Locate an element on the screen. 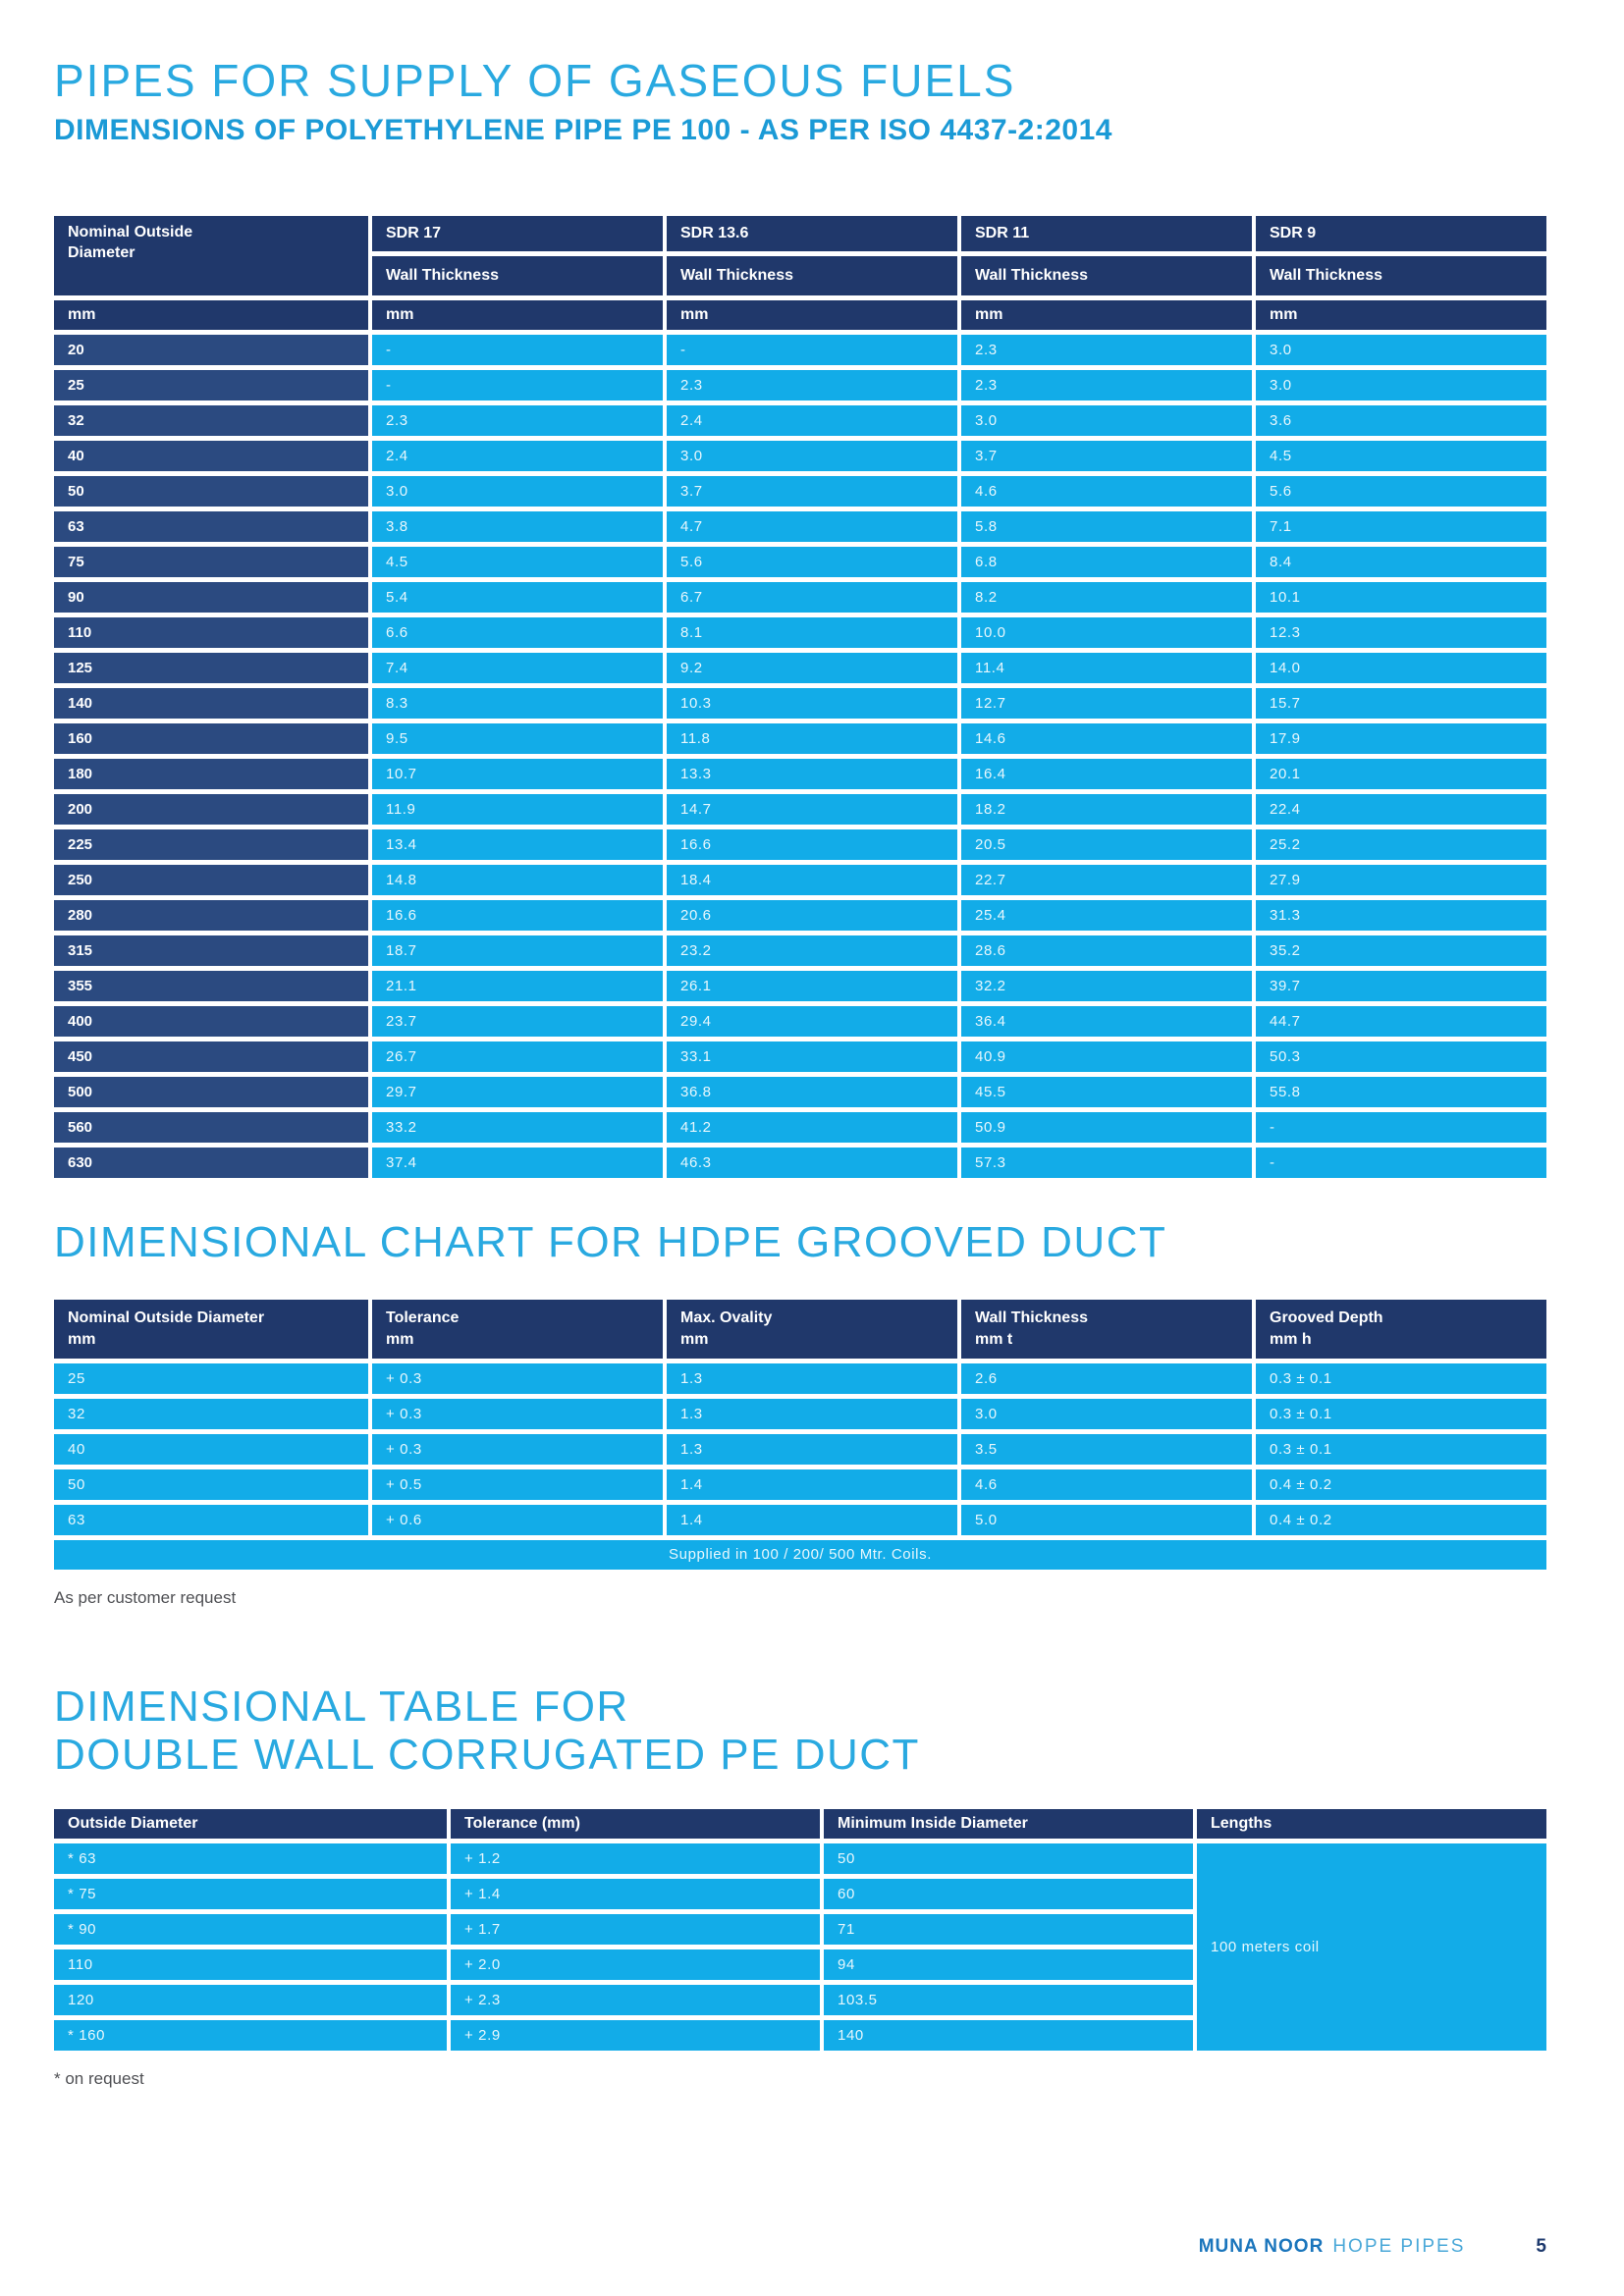  wall-thickness-value-cell: 18.7 is located at coordinates (517, 951).